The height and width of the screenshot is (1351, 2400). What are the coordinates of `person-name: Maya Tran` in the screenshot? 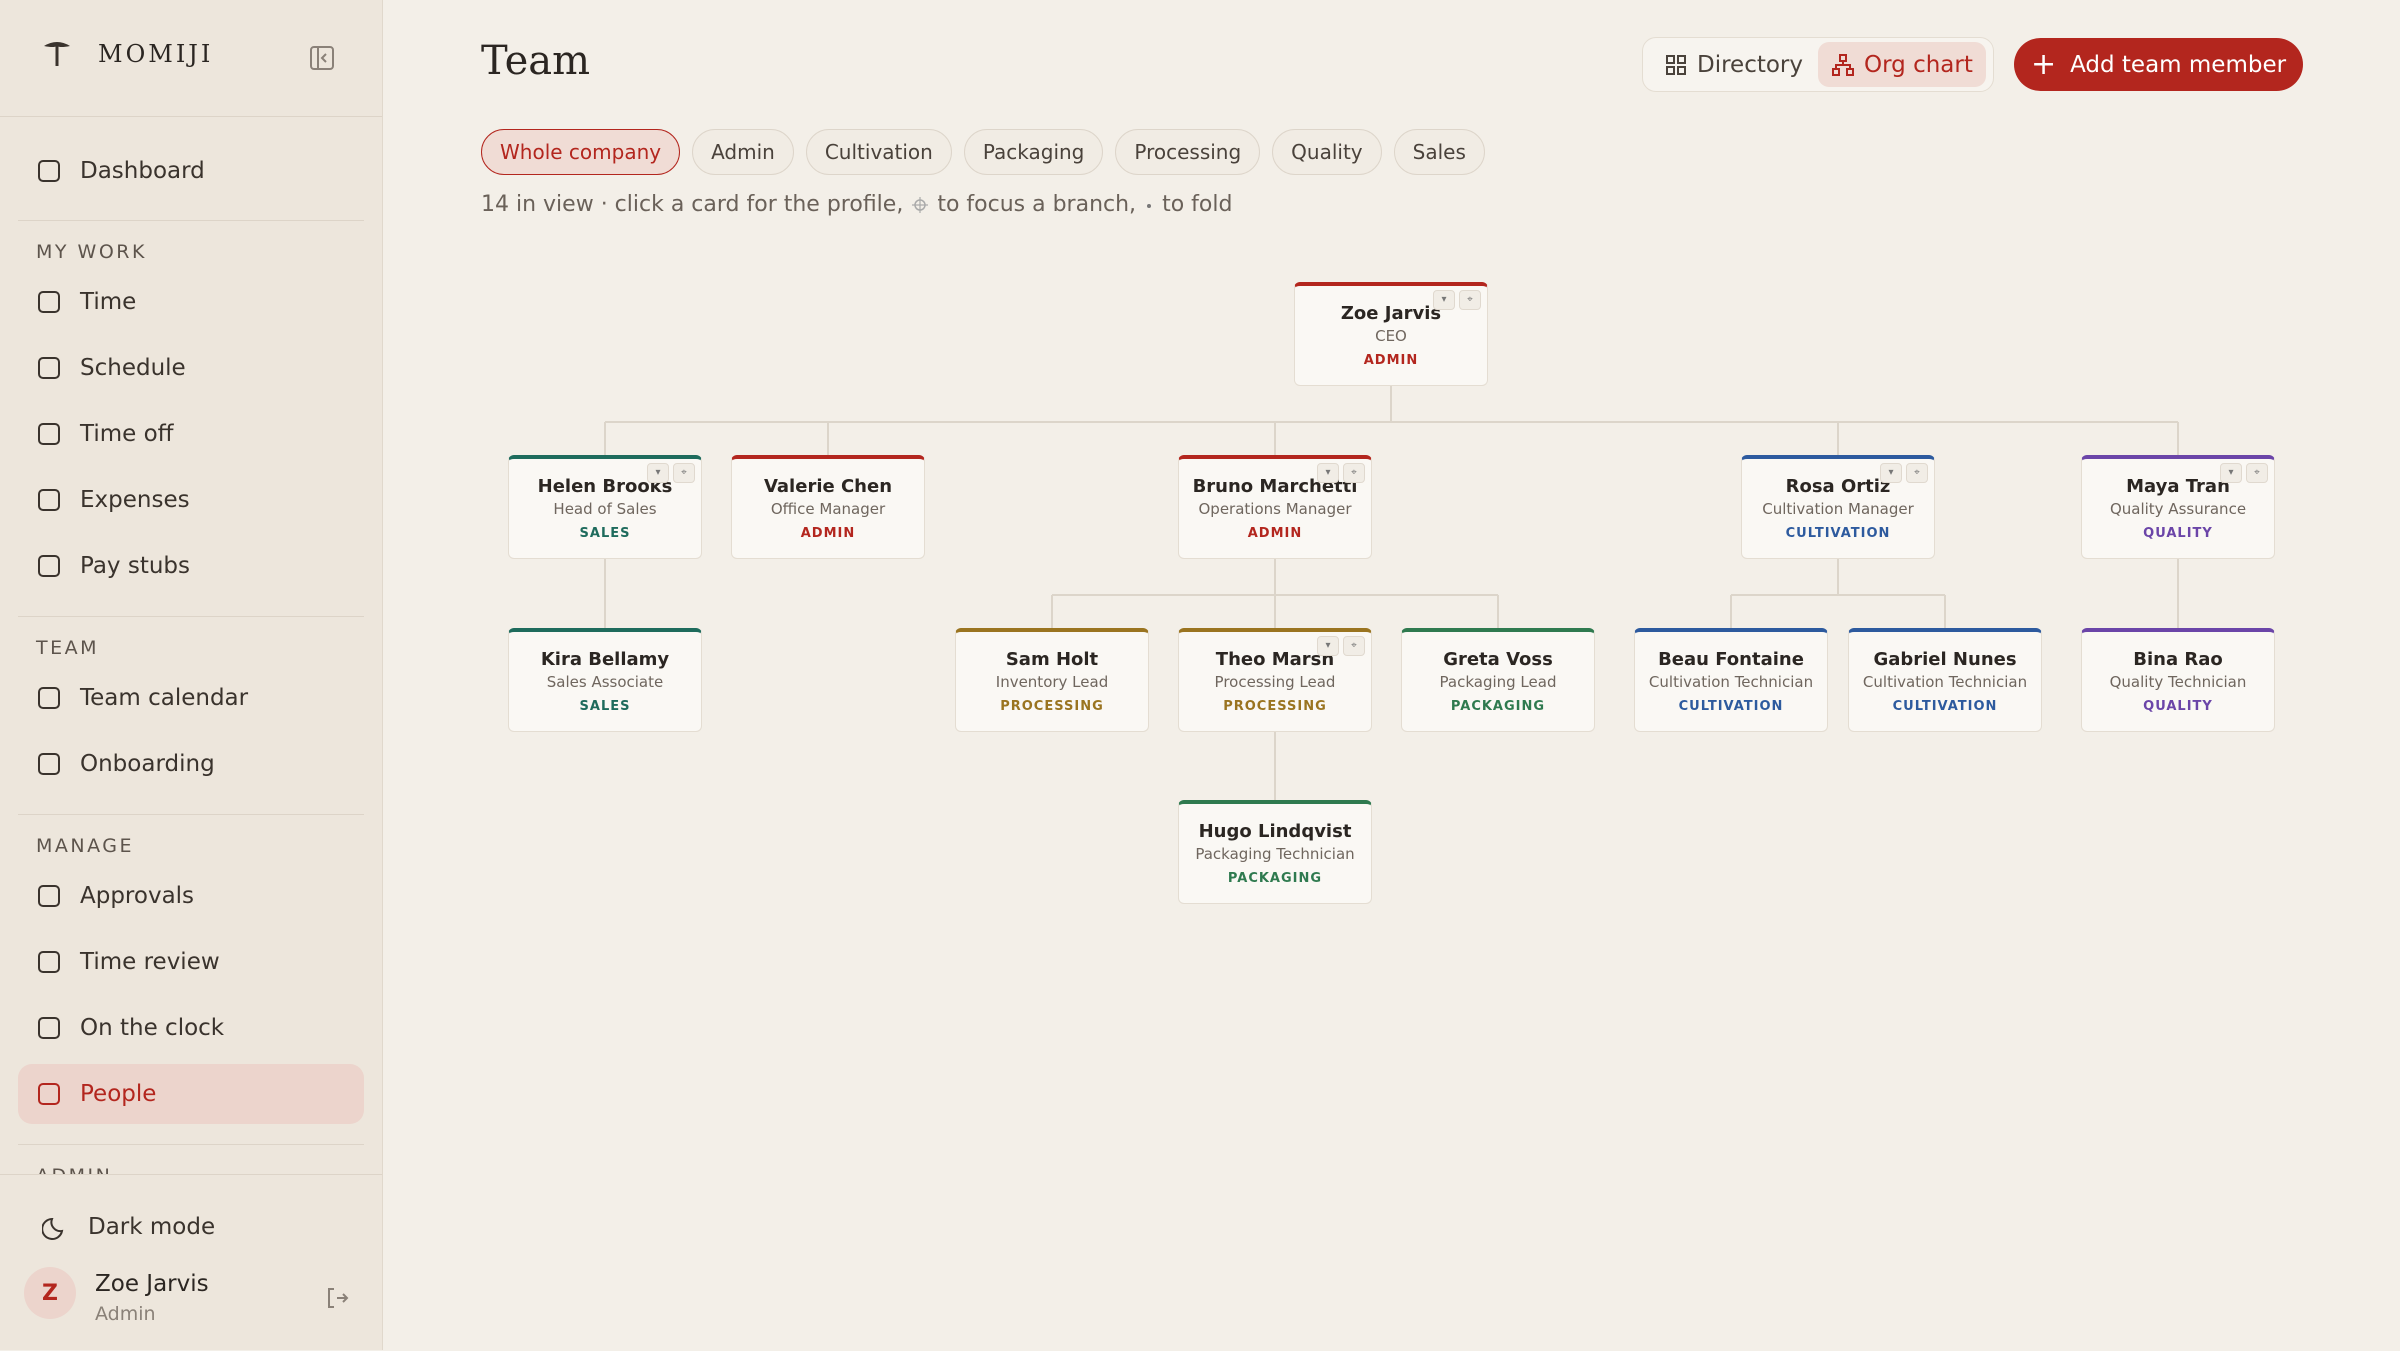 It's located at (2178, 486).